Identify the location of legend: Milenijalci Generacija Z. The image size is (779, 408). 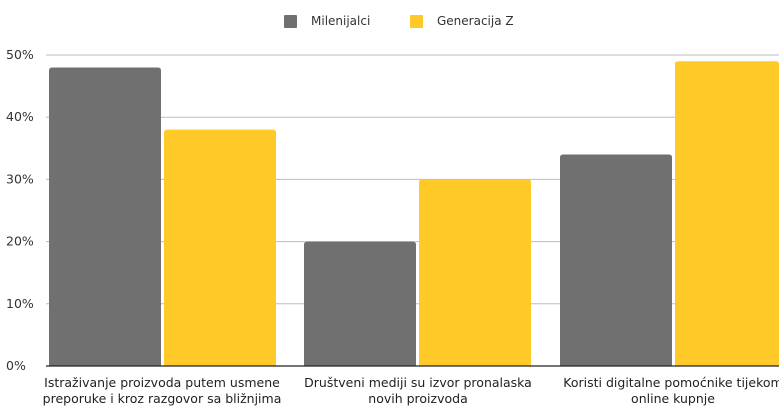
(389, 21).